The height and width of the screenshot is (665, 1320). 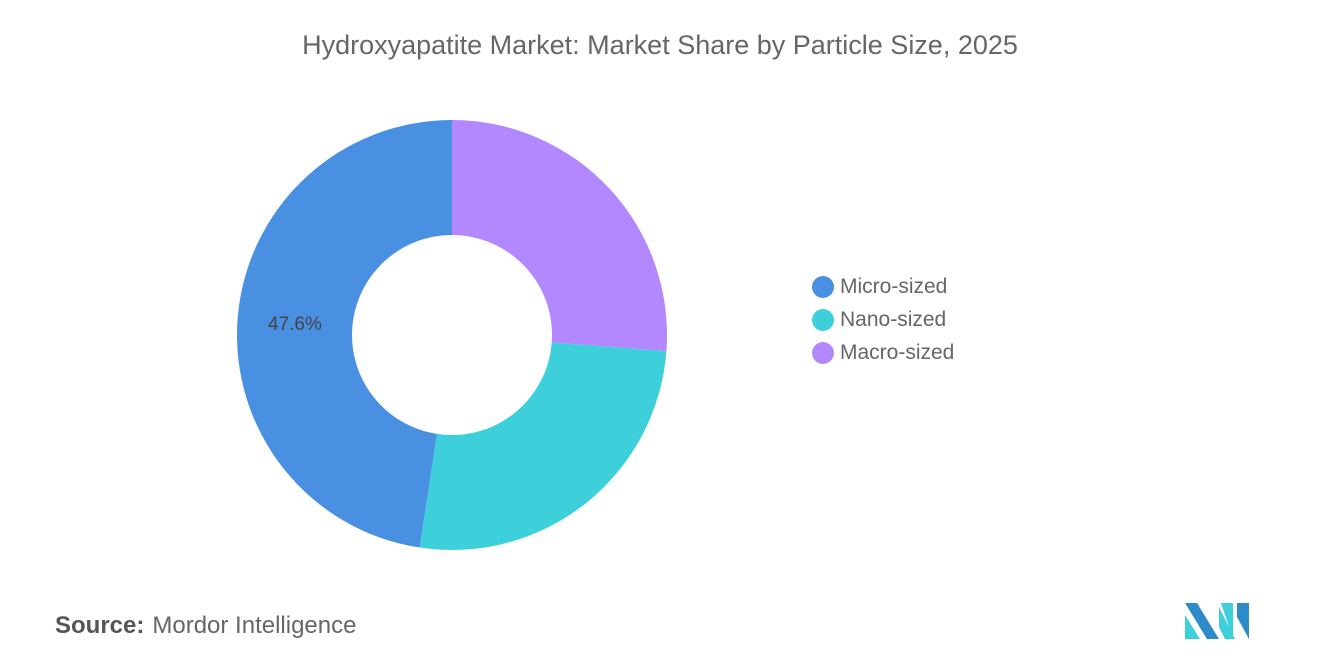 What do you see at coordinates (295, 324) in the screenshot?
I see `data-label: 47.6%` at bounding box center [295, 324].